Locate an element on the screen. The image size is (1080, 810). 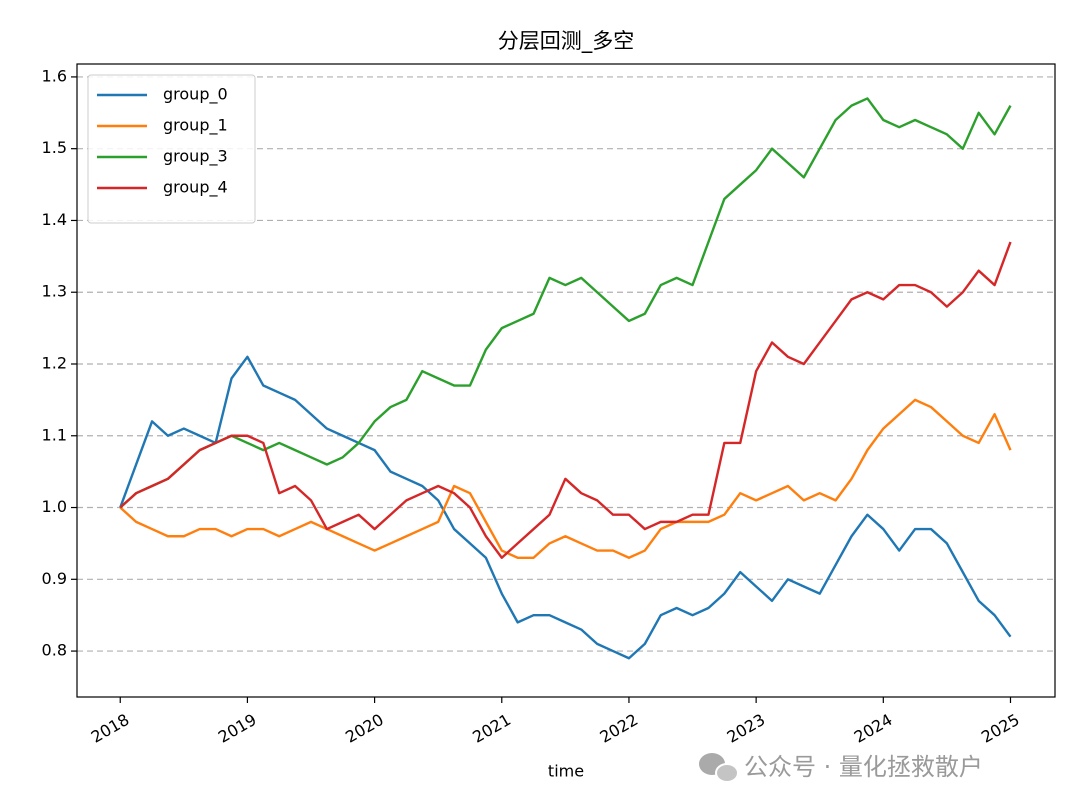
watermark-icon is located at coordinates (719, 768).